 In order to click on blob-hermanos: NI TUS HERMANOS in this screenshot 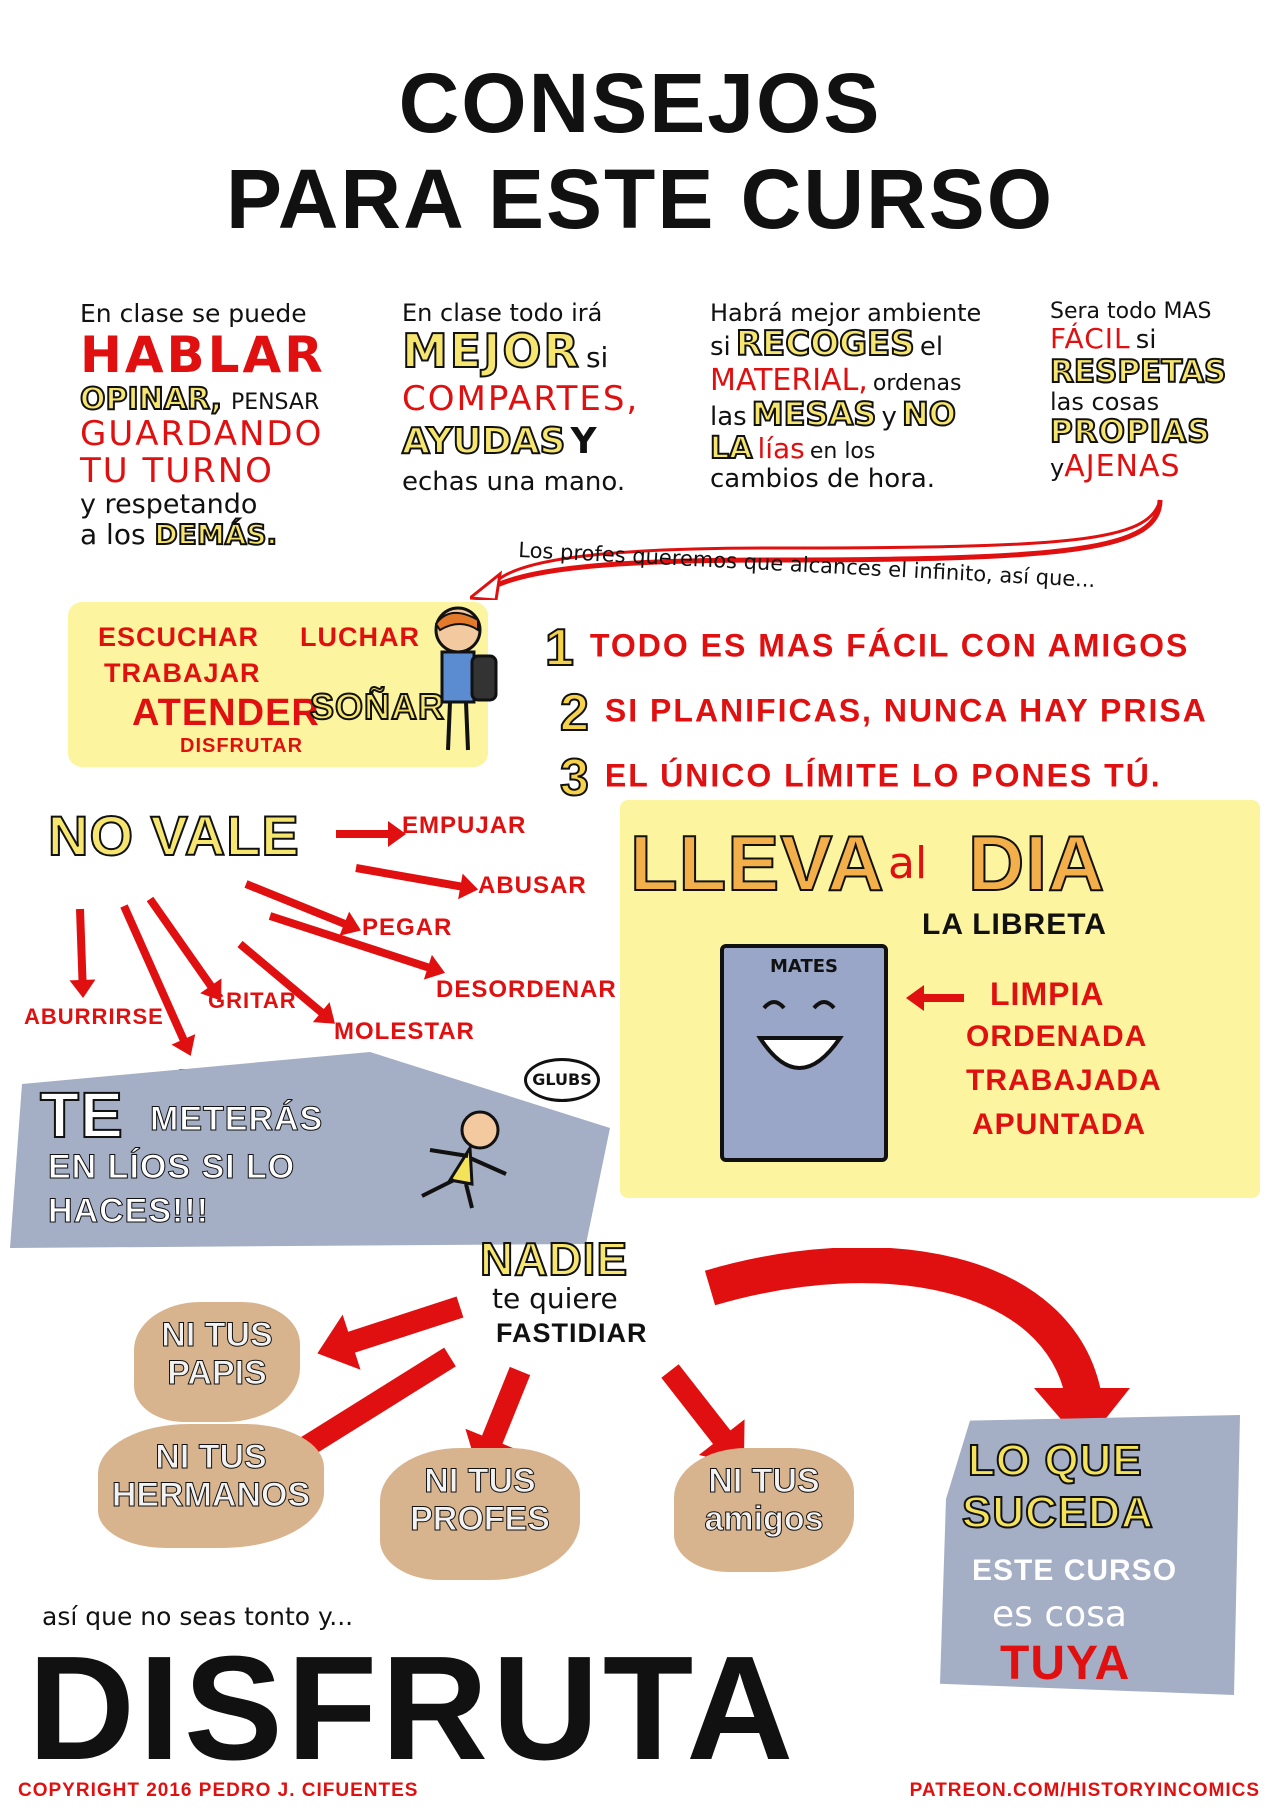, I will do `click(211, 1486)`.